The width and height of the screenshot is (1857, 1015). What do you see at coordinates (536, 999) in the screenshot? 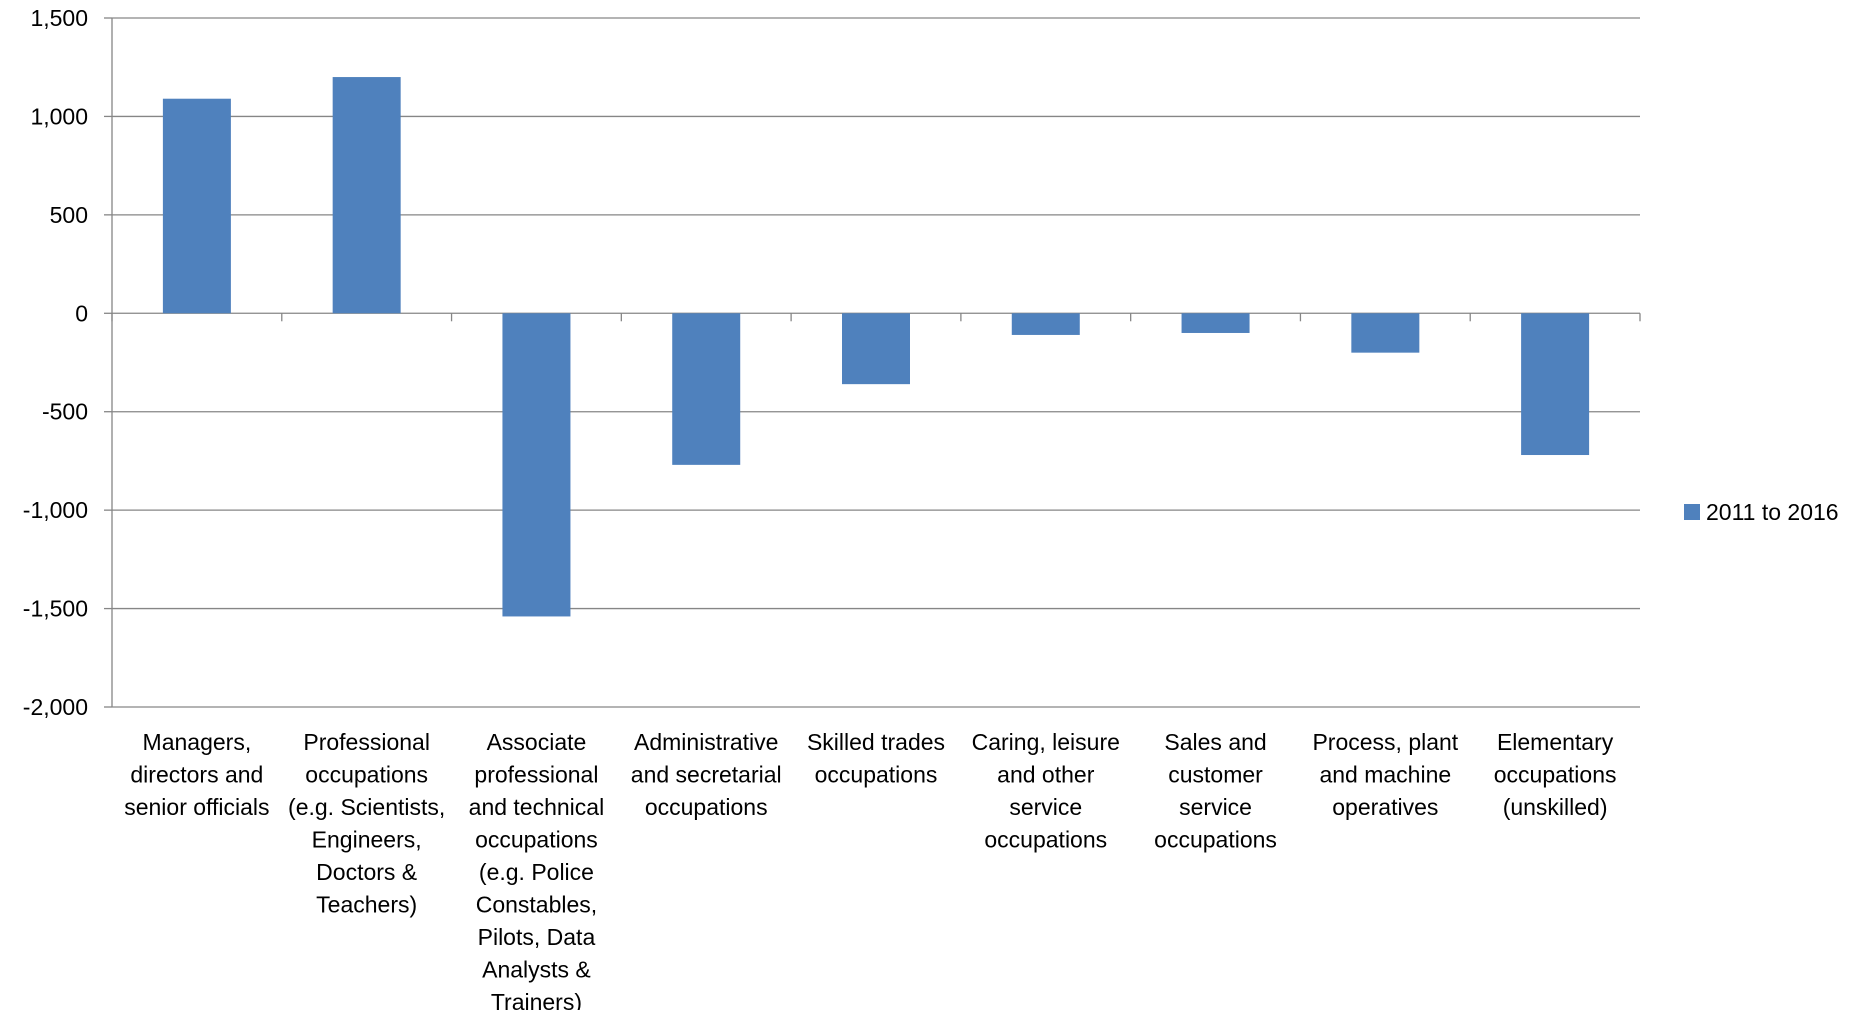
I see `category-label-line: Trainers)` at bounding box center [536, 999].